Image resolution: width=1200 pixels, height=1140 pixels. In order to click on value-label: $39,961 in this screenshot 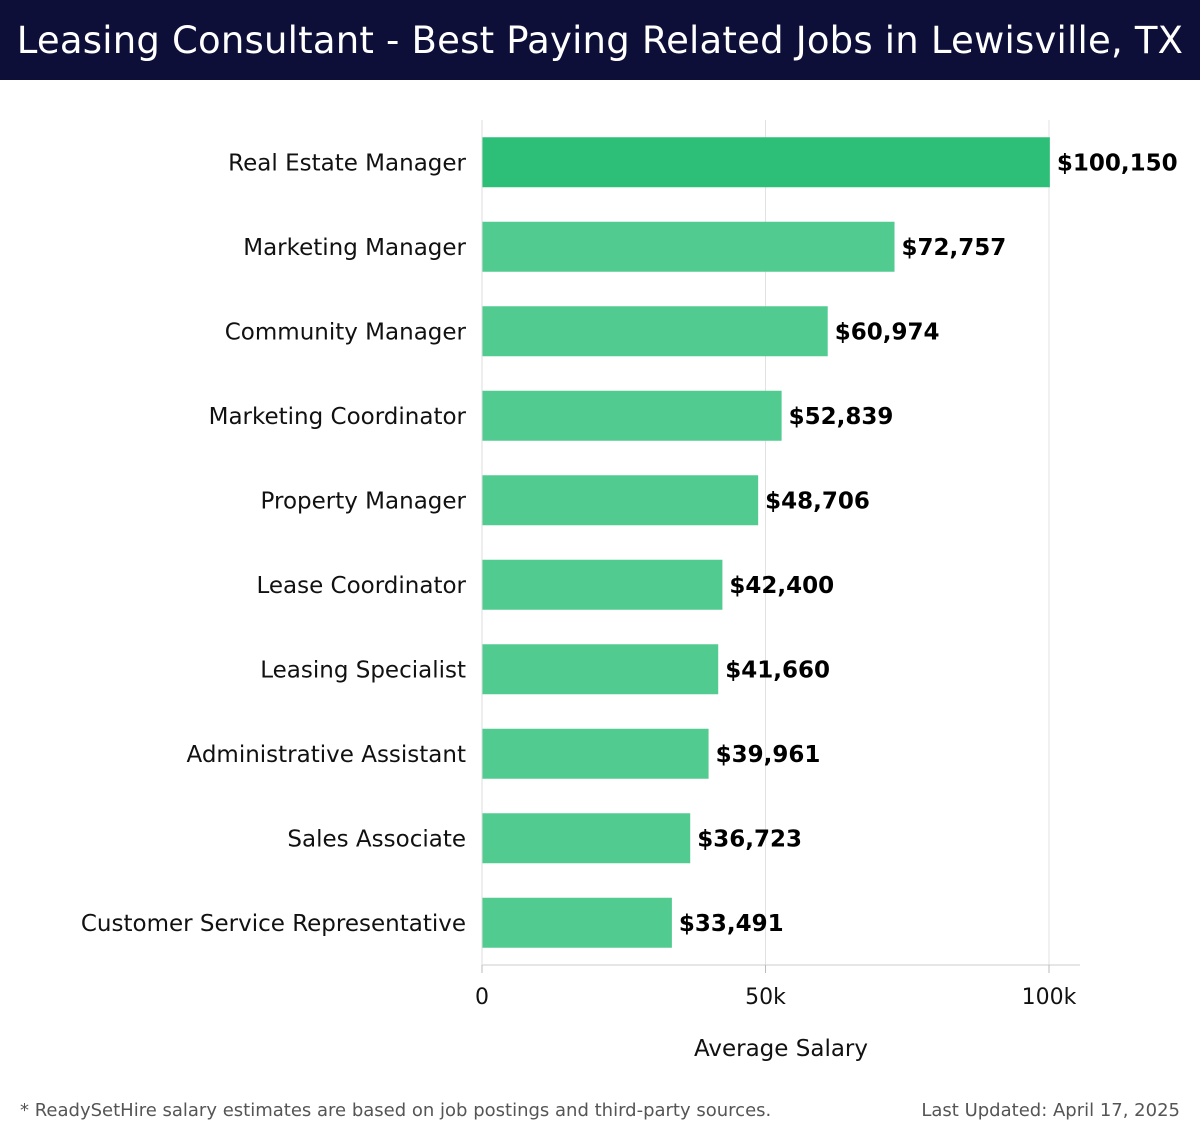, I will do `click(768, 755)`.